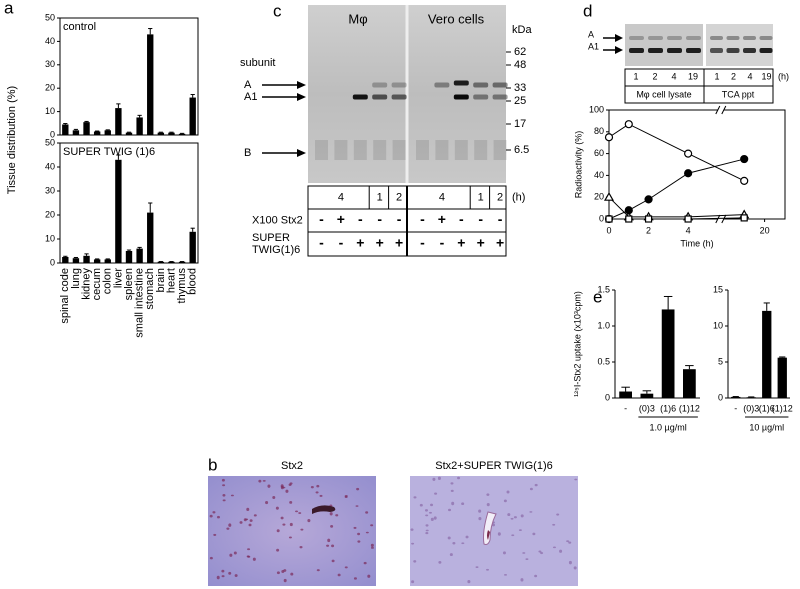  Describe the element at coordinates (520, 124) in the screenshot. I see `marker-label: 17` at that location.